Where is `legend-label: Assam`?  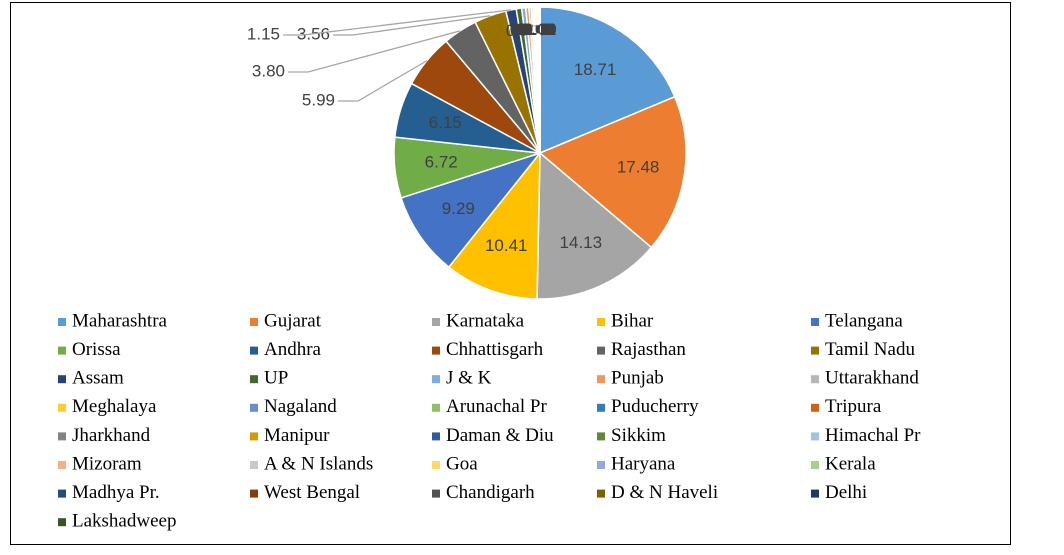 legend-label: Assam is located at coordinates (98, 378).